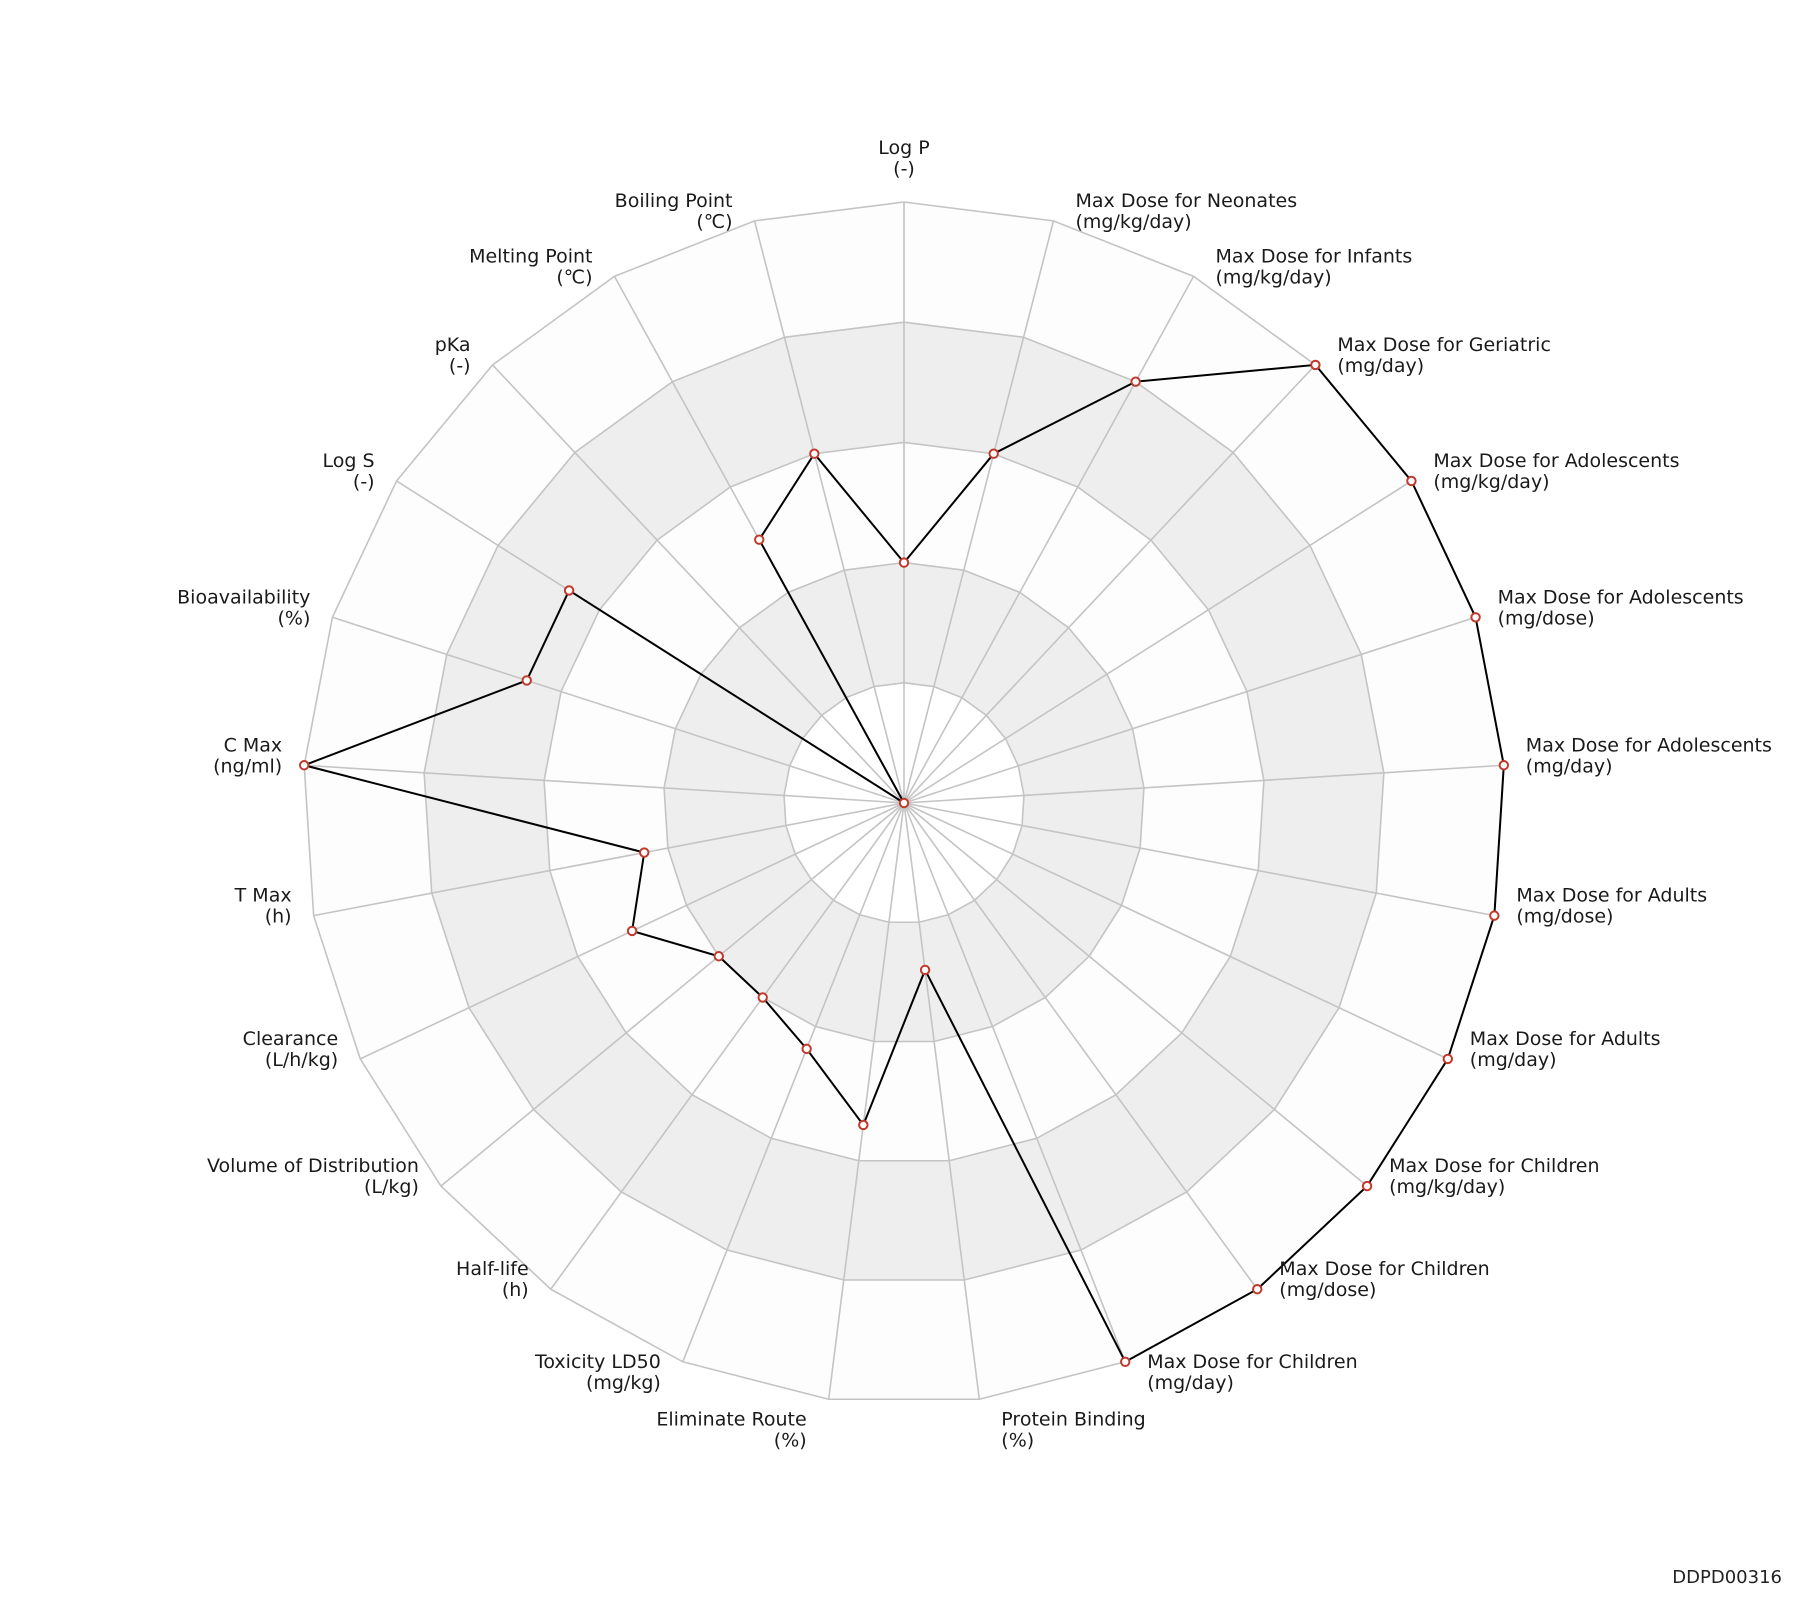 The width and height of the screenshot is (1800, 1600). I want to click on axis-label-unit: (mg/kg), so click(623, 1383).